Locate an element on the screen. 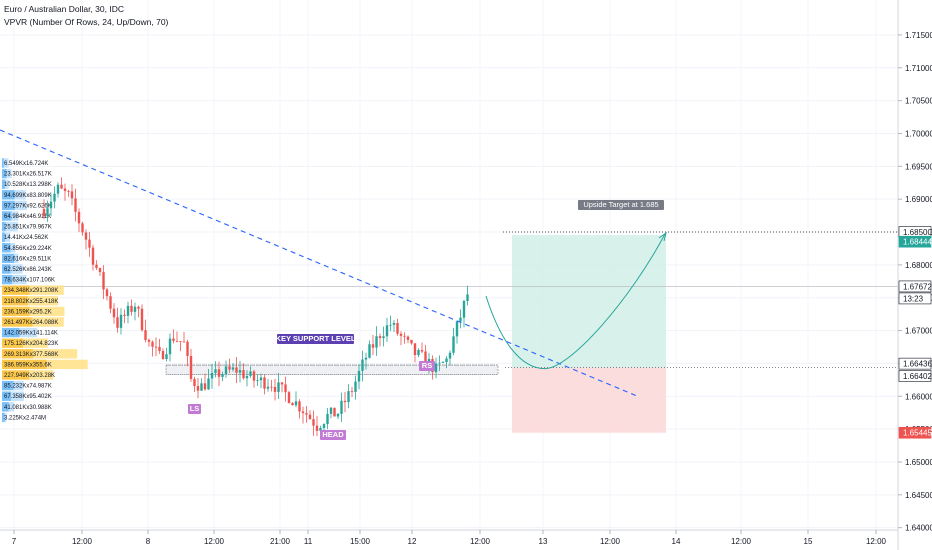 The width and height of the screenshot is (932, 550). rs-label: RS is located at coordinates (427, 366).